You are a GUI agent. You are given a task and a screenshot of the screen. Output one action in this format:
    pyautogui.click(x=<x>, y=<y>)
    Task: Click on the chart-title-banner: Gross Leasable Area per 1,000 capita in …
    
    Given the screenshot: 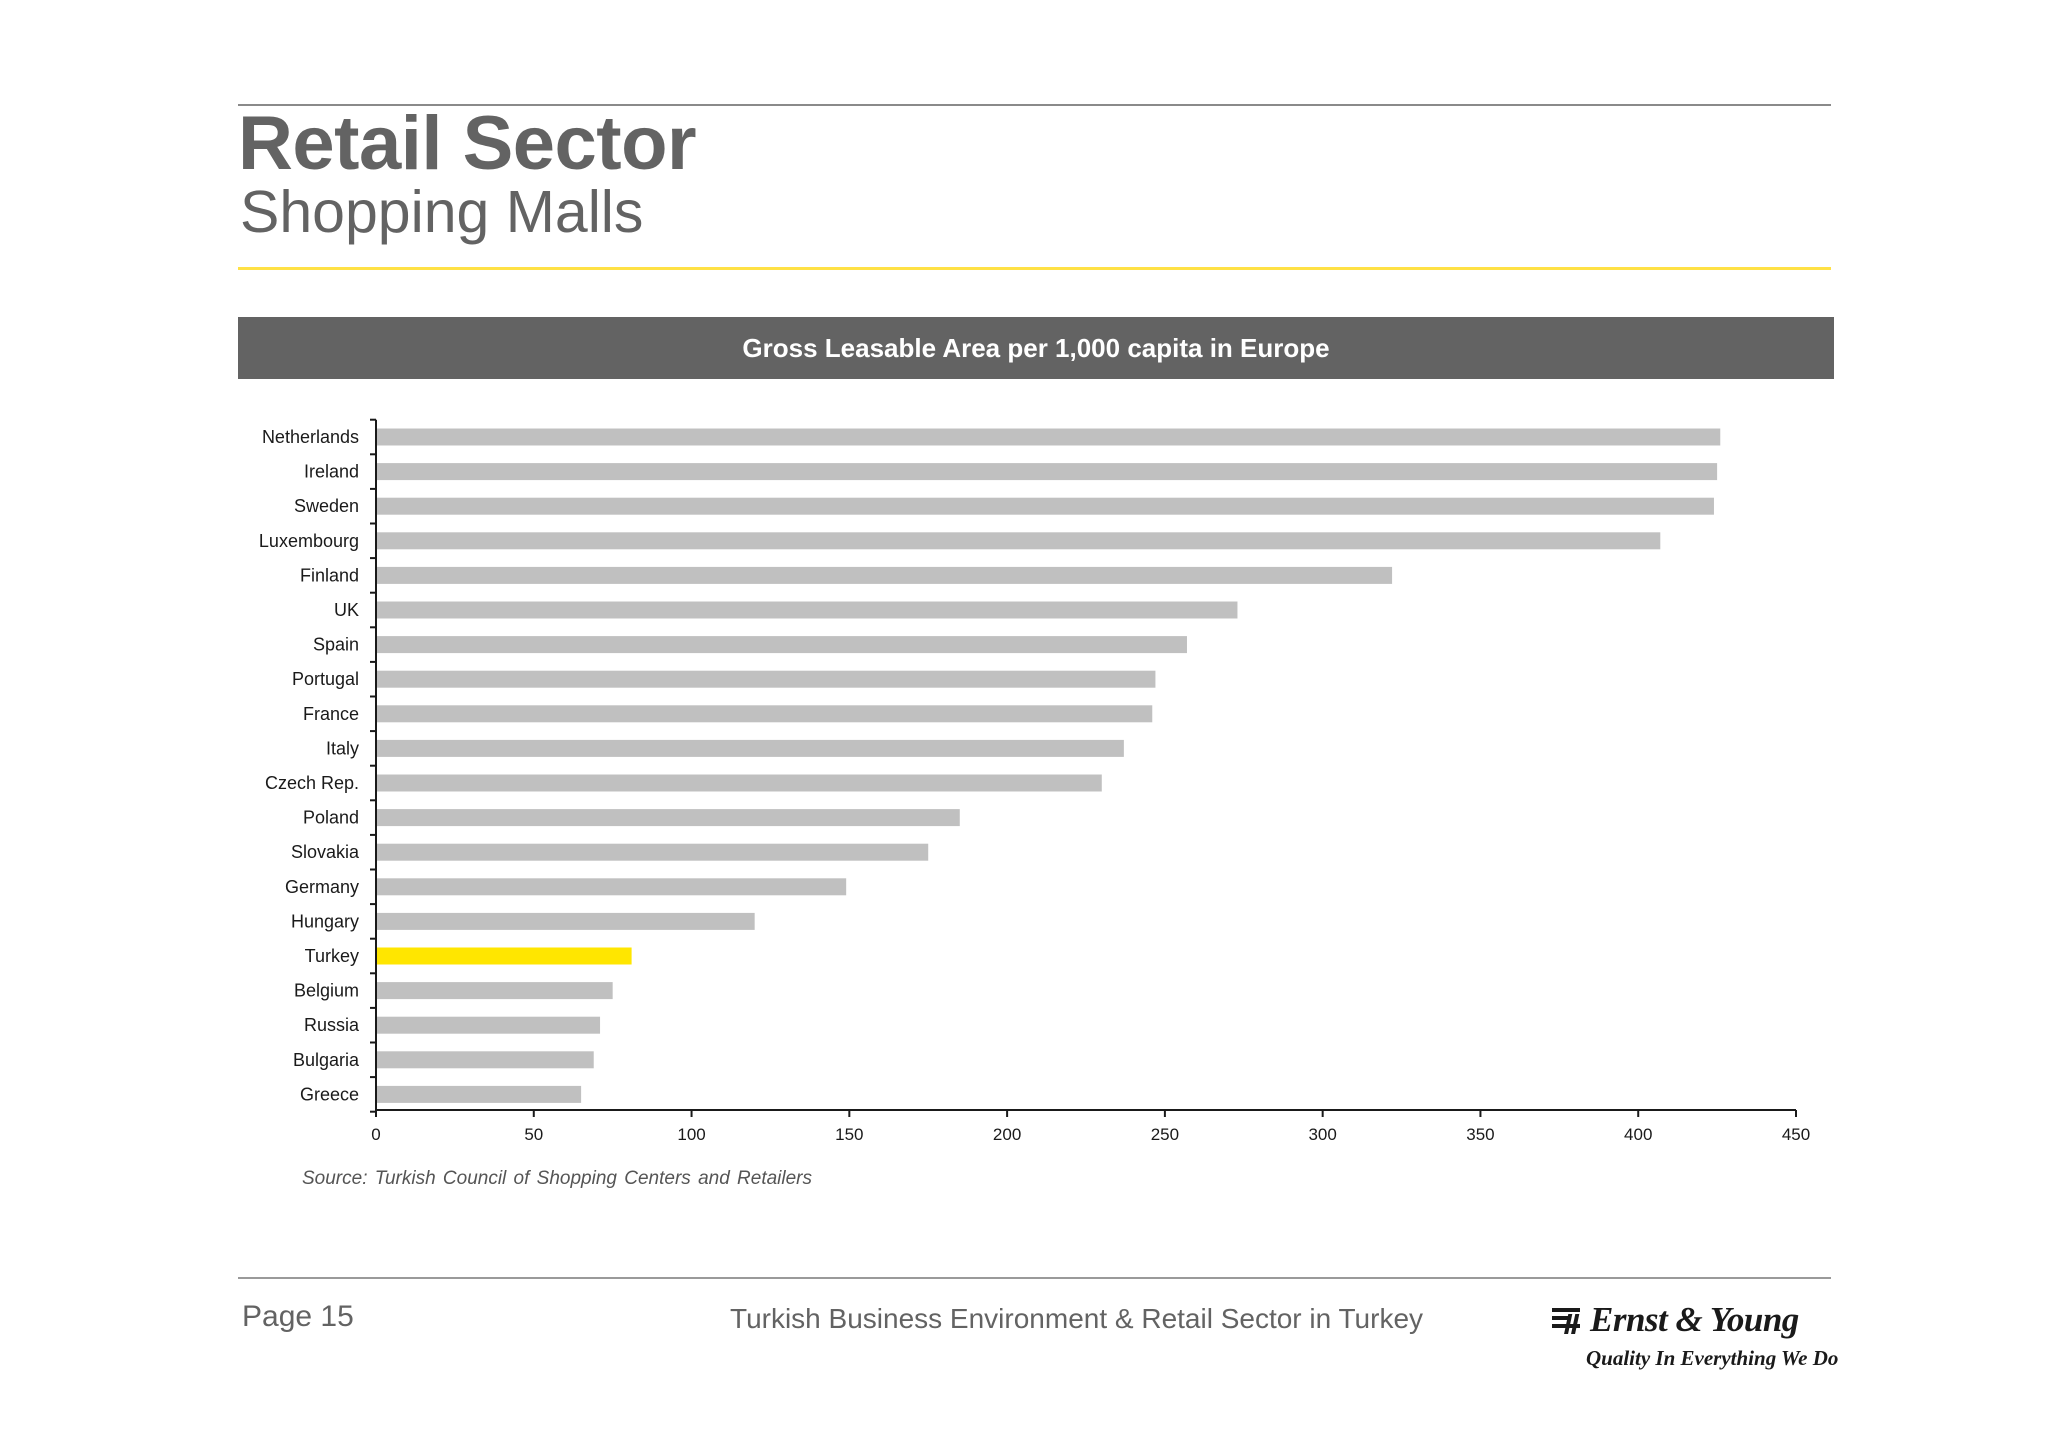 What is the action you would take?
    pyautogui.click(x=1036, y=348)
    